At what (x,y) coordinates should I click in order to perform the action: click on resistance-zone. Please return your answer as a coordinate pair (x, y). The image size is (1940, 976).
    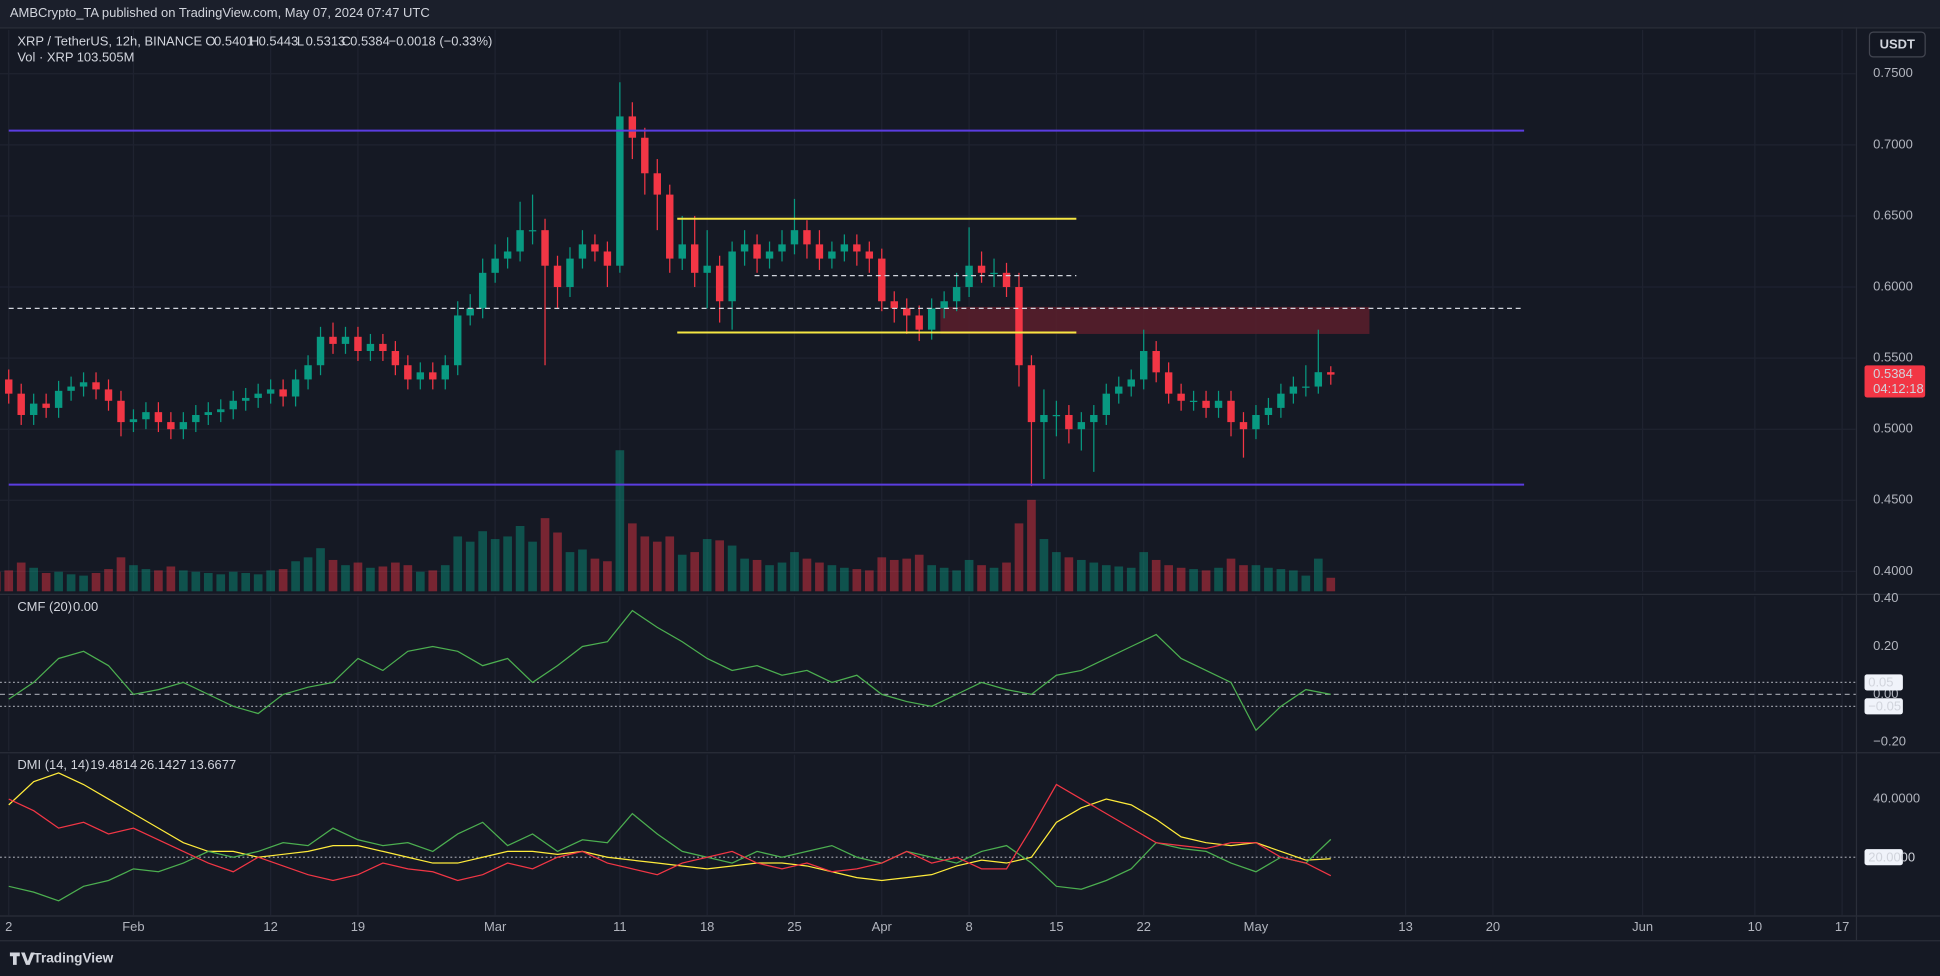
    Looking at the image, I should click on (1155, 320).